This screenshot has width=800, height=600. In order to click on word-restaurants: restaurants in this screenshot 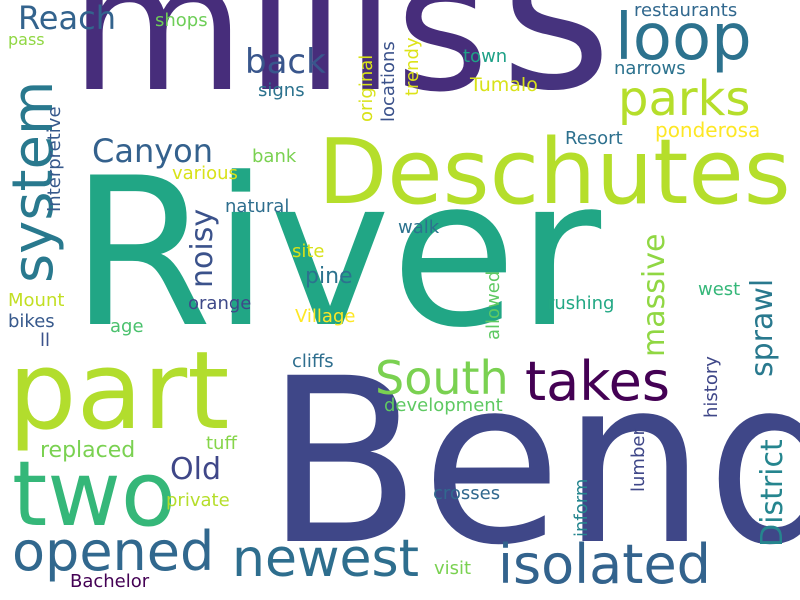, I will do `click(686, 10)`.